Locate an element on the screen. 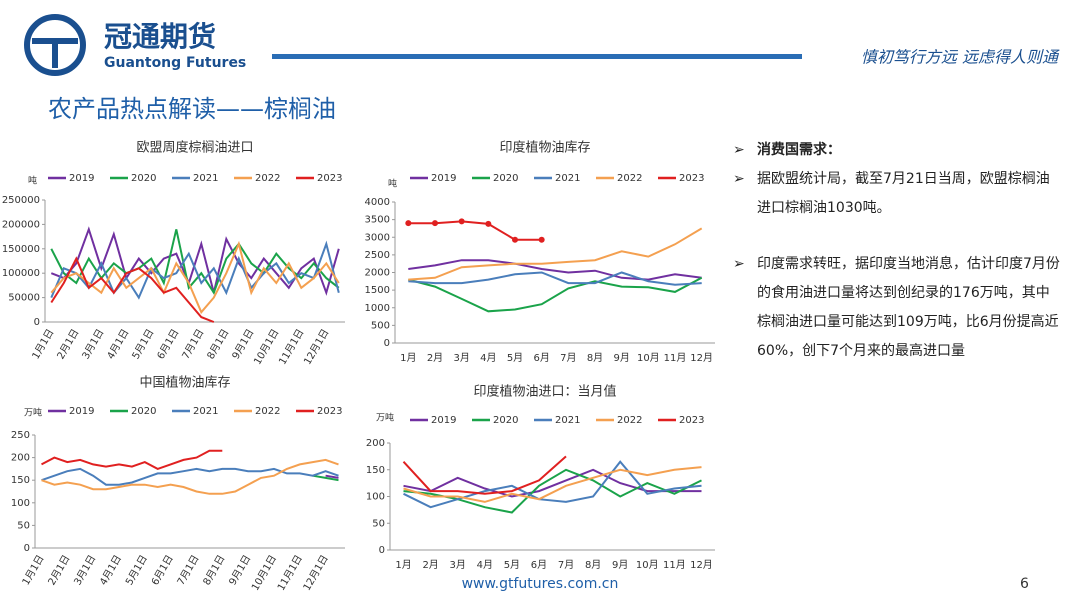 Image resolution: width=1080 pixels, height=608 pixels. y-tick-label: 2500 is located at coordinates (377, 255).